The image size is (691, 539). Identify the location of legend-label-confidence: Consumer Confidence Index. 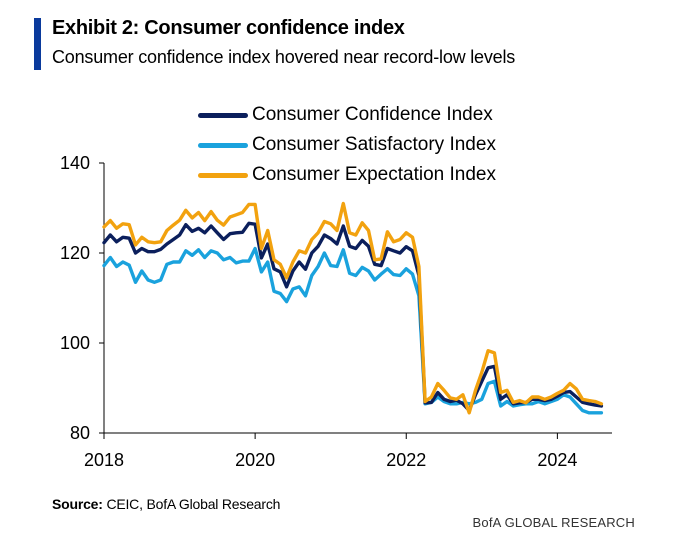
(372, 114).